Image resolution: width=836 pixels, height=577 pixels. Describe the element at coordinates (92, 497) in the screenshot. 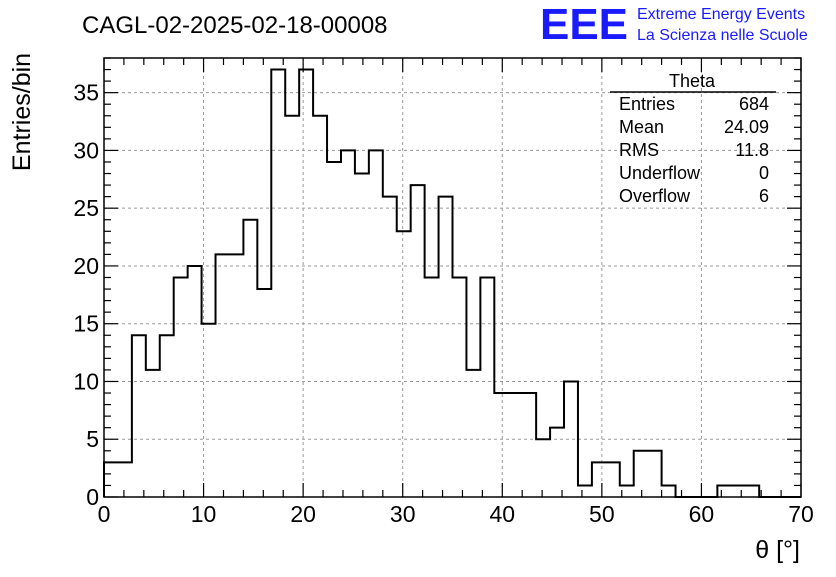

I see `y-tick-label: 0` at that location.